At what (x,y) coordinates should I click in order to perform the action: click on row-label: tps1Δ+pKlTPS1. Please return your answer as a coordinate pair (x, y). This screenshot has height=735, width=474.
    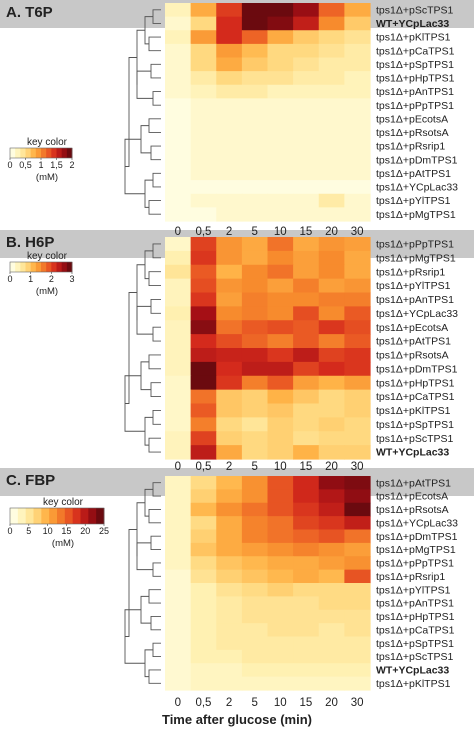
    Looking at the image, I should click on (413, 684).